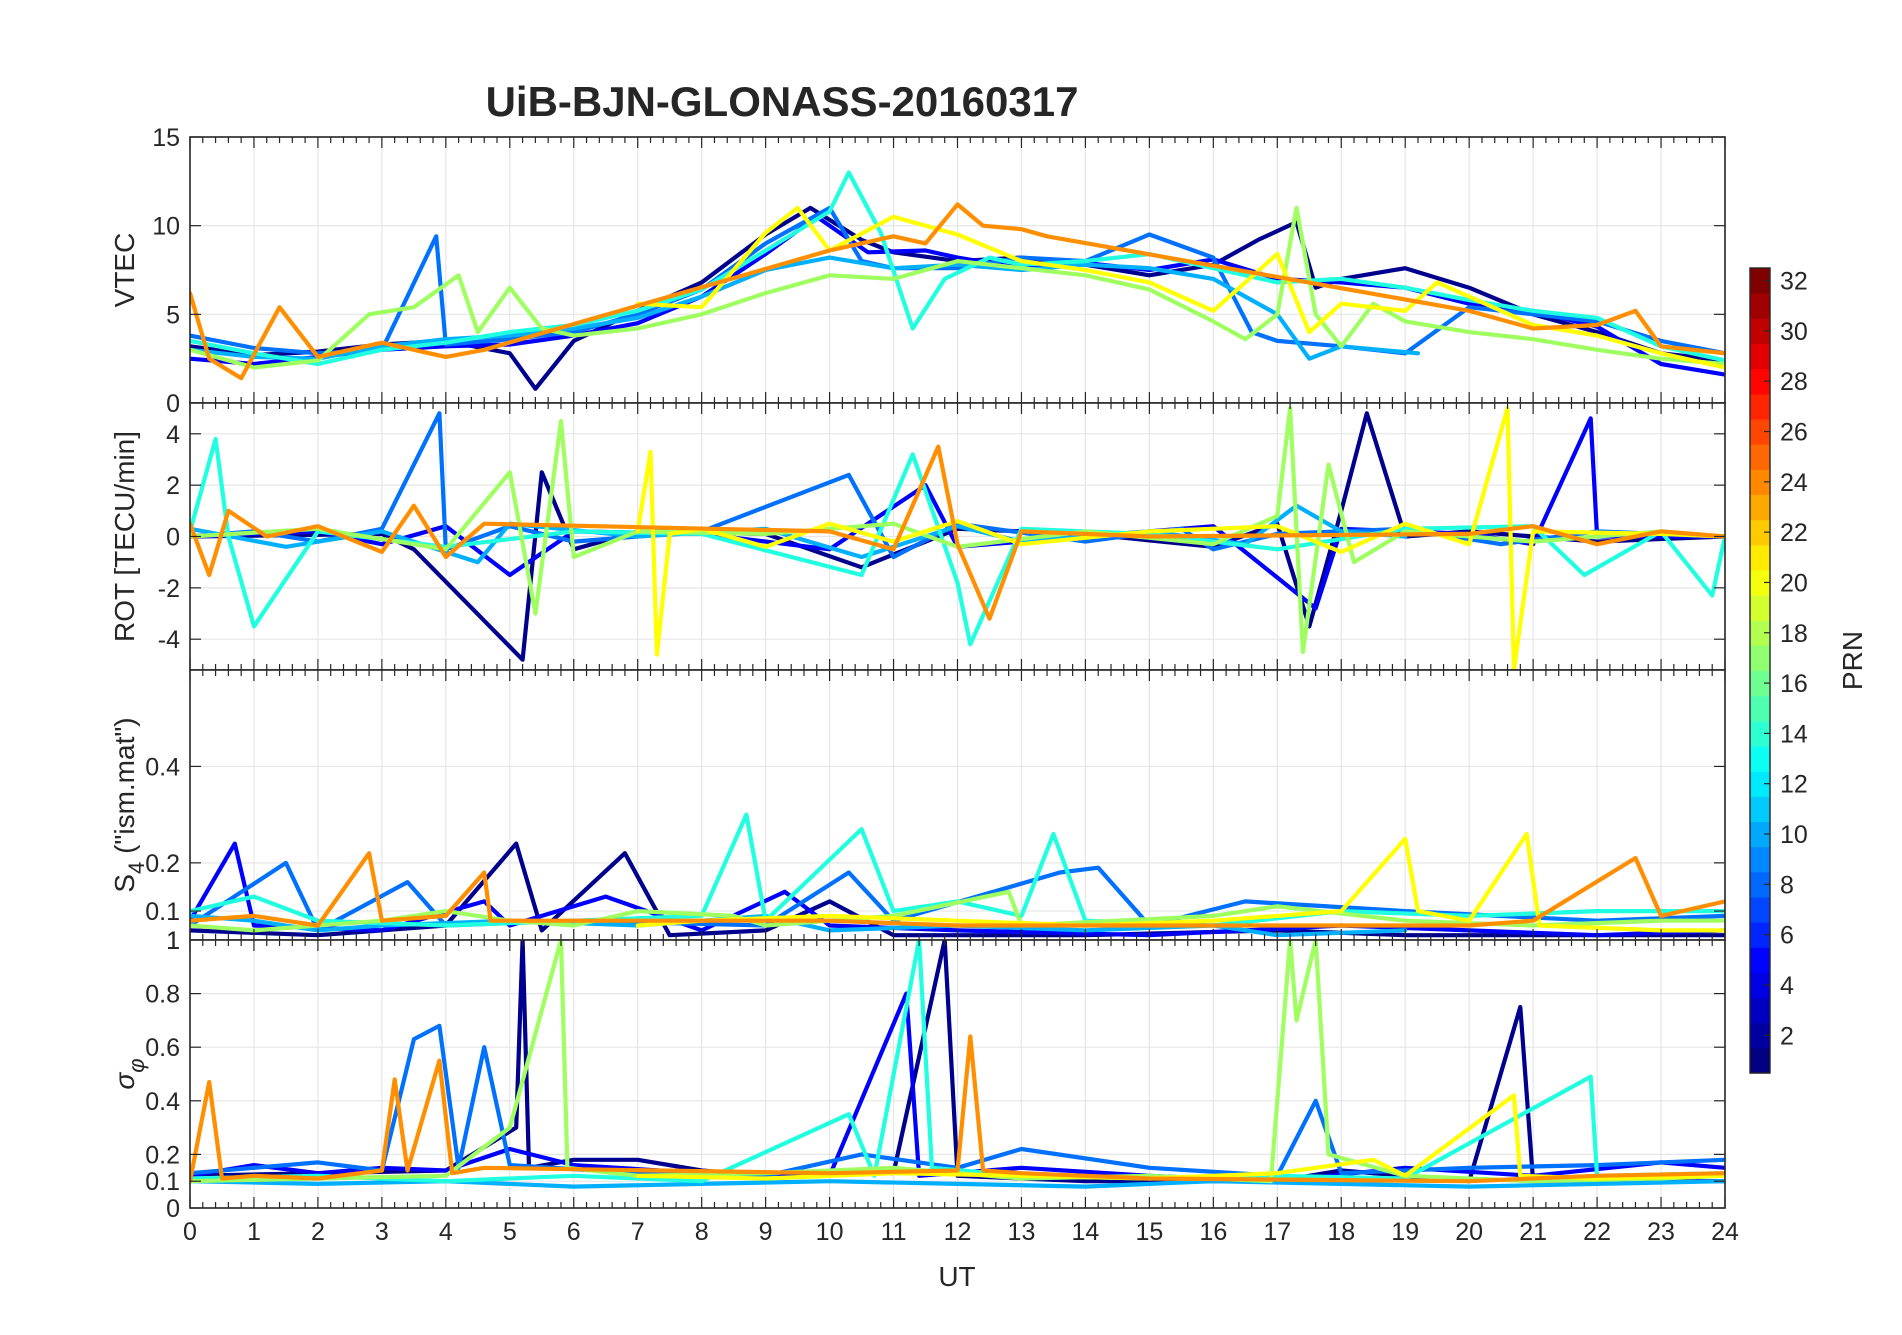  Describe the element at coordinates (124, 883) in the screenshot. I see `y-label-main: S` at that location.